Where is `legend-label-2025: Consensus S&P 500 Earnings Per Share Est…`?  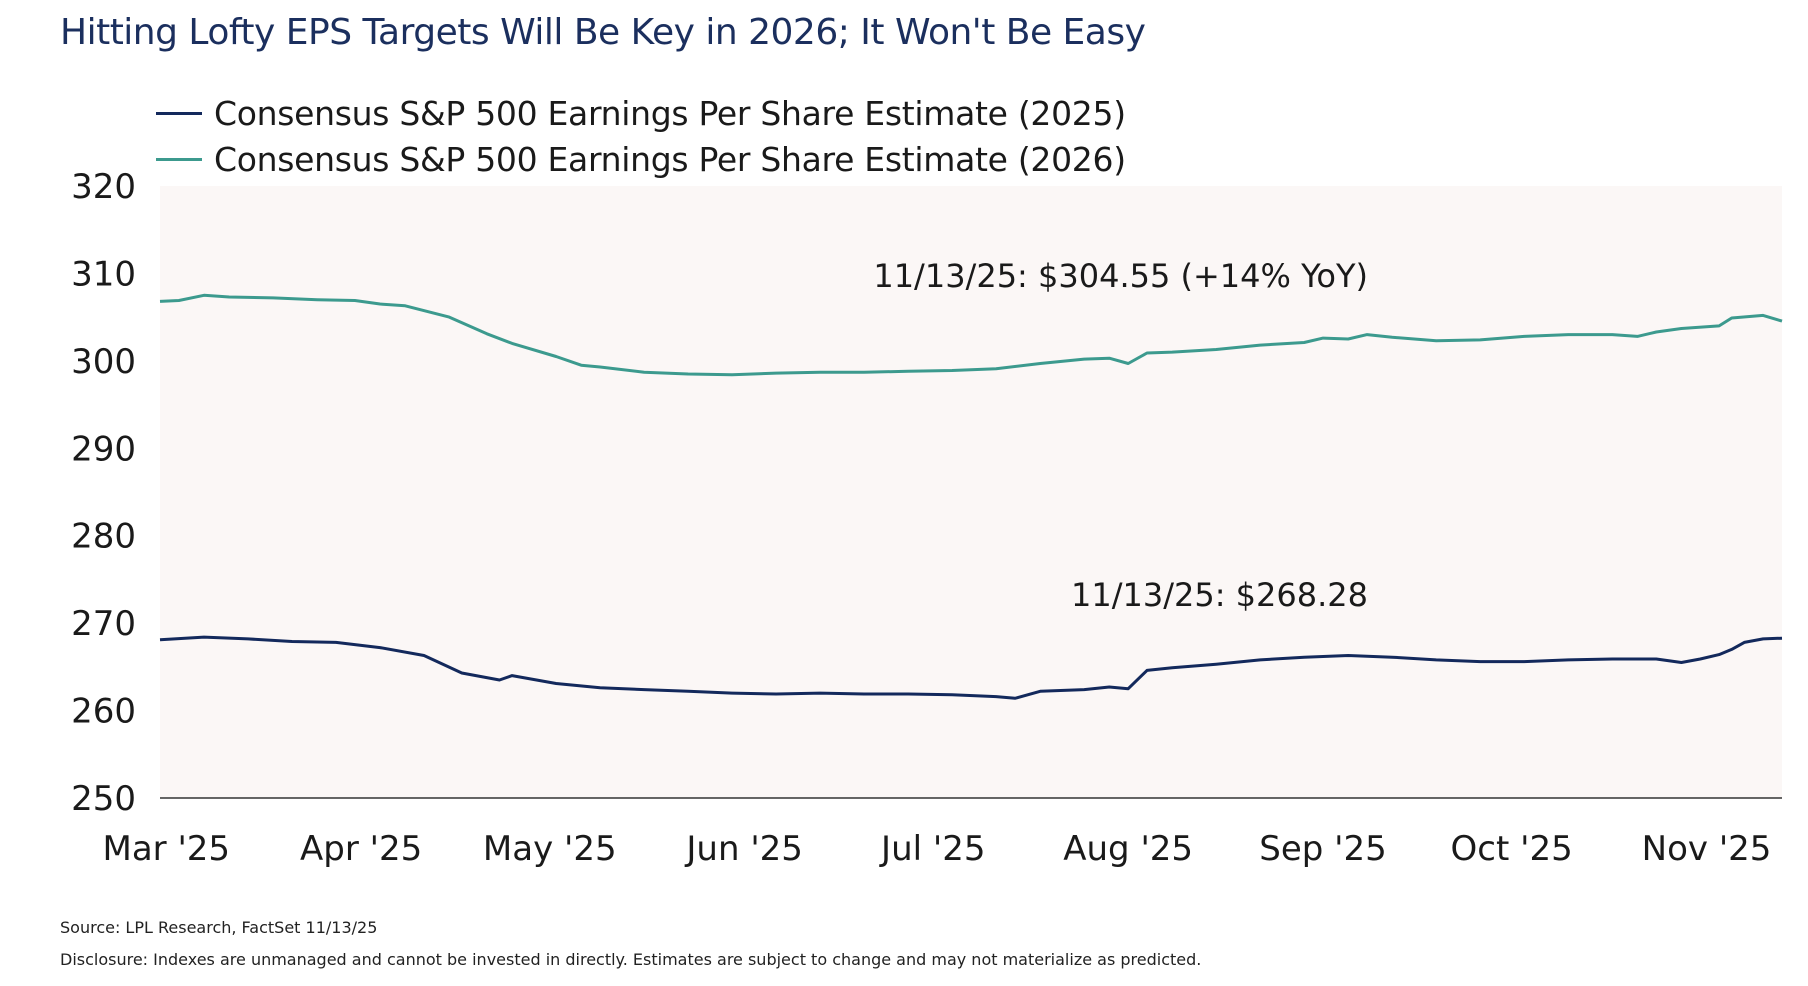
legend-label-2025: Consensus S&P 500 Earnings Per Share Est… is located at coordinates (670, 113).